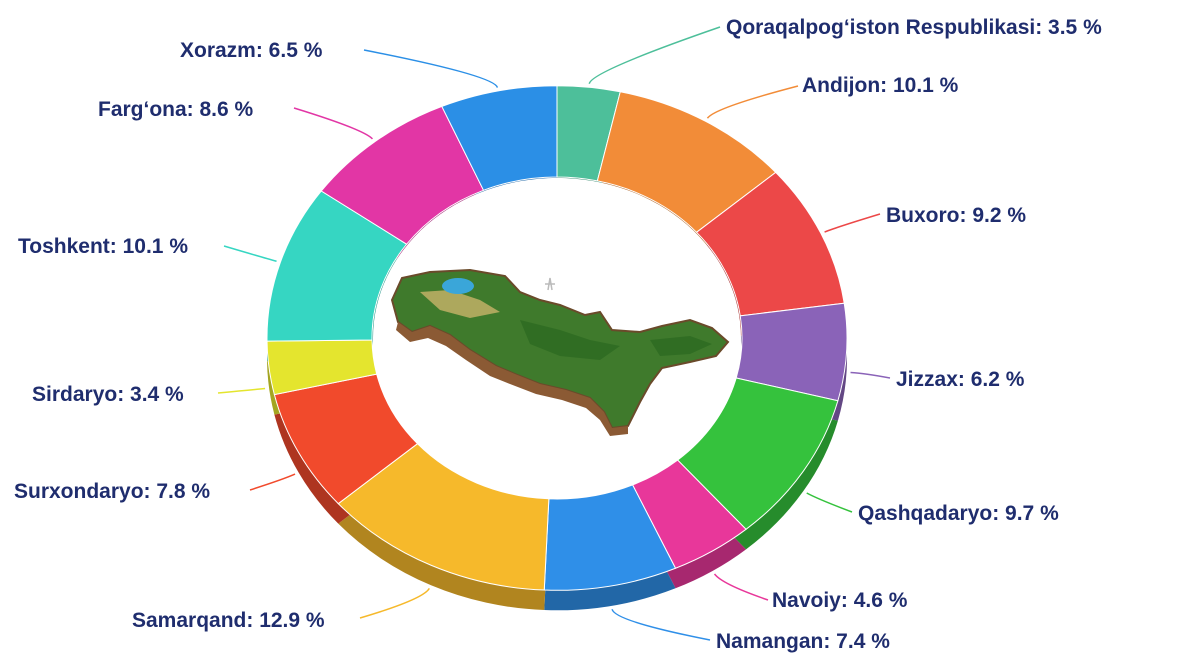 The image size is (1186, 657). What do you see at coordinates (654, 55) in the screenshot?
I see `leader-line-qoraqalpog-iston-respublikasi` at bounding box center [654, 55].